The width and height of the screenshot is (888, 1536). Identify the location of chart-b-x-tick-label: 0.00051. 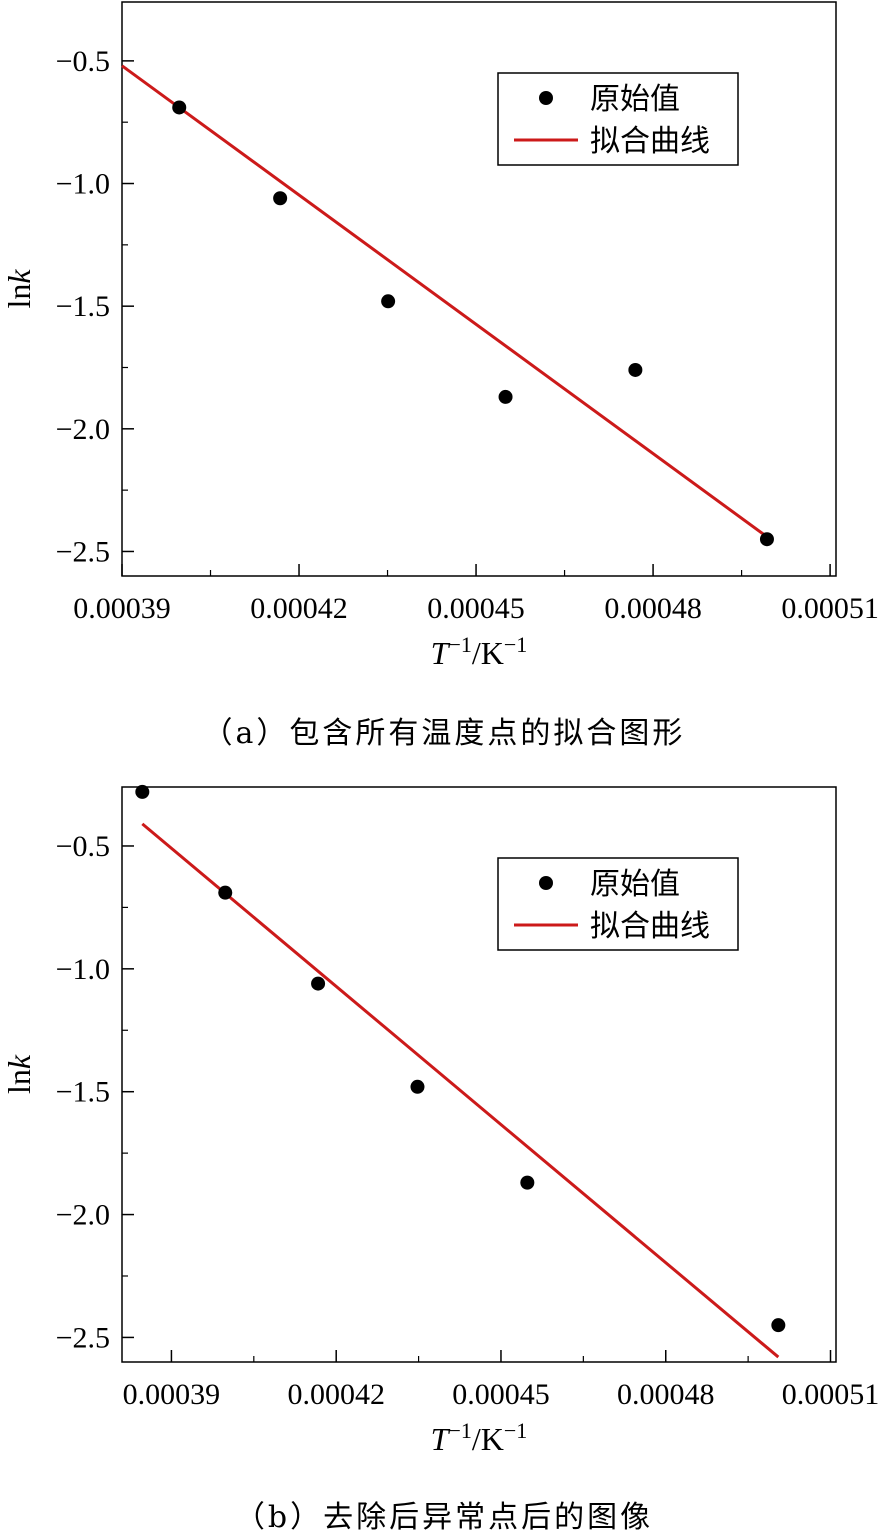
(831, 1394).